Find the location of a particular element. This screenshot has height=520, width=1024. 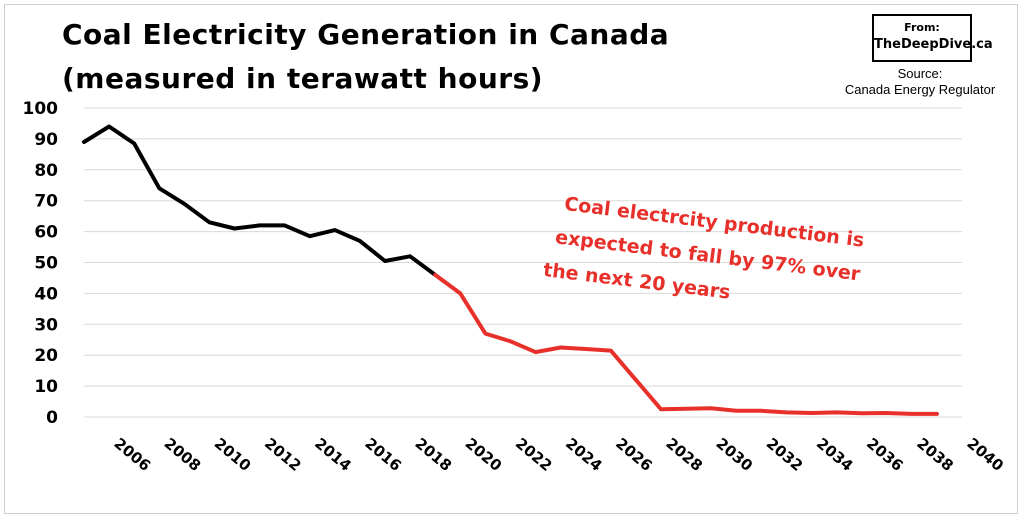

chart-title-line1: Coal Electricity Generation in Canada is located at coordinates (366, 34).